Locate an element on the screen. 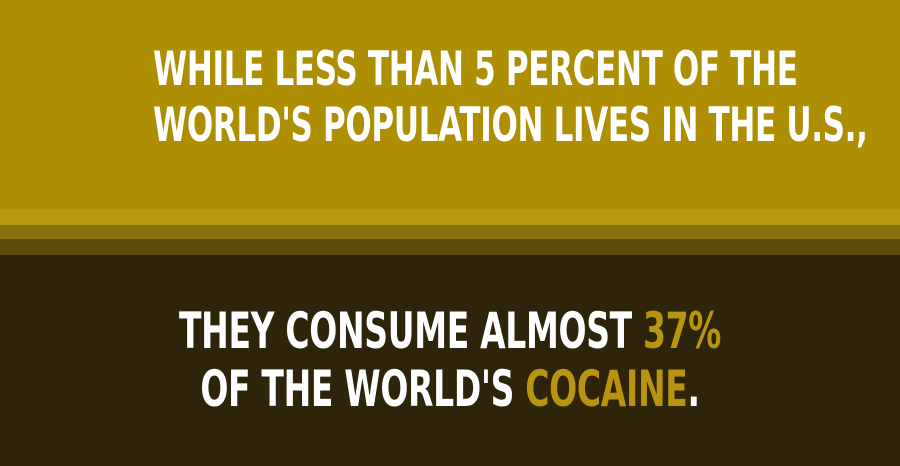  bottom-line-2-text: OF THE WORLD'S is located at coordinates (363, 389).